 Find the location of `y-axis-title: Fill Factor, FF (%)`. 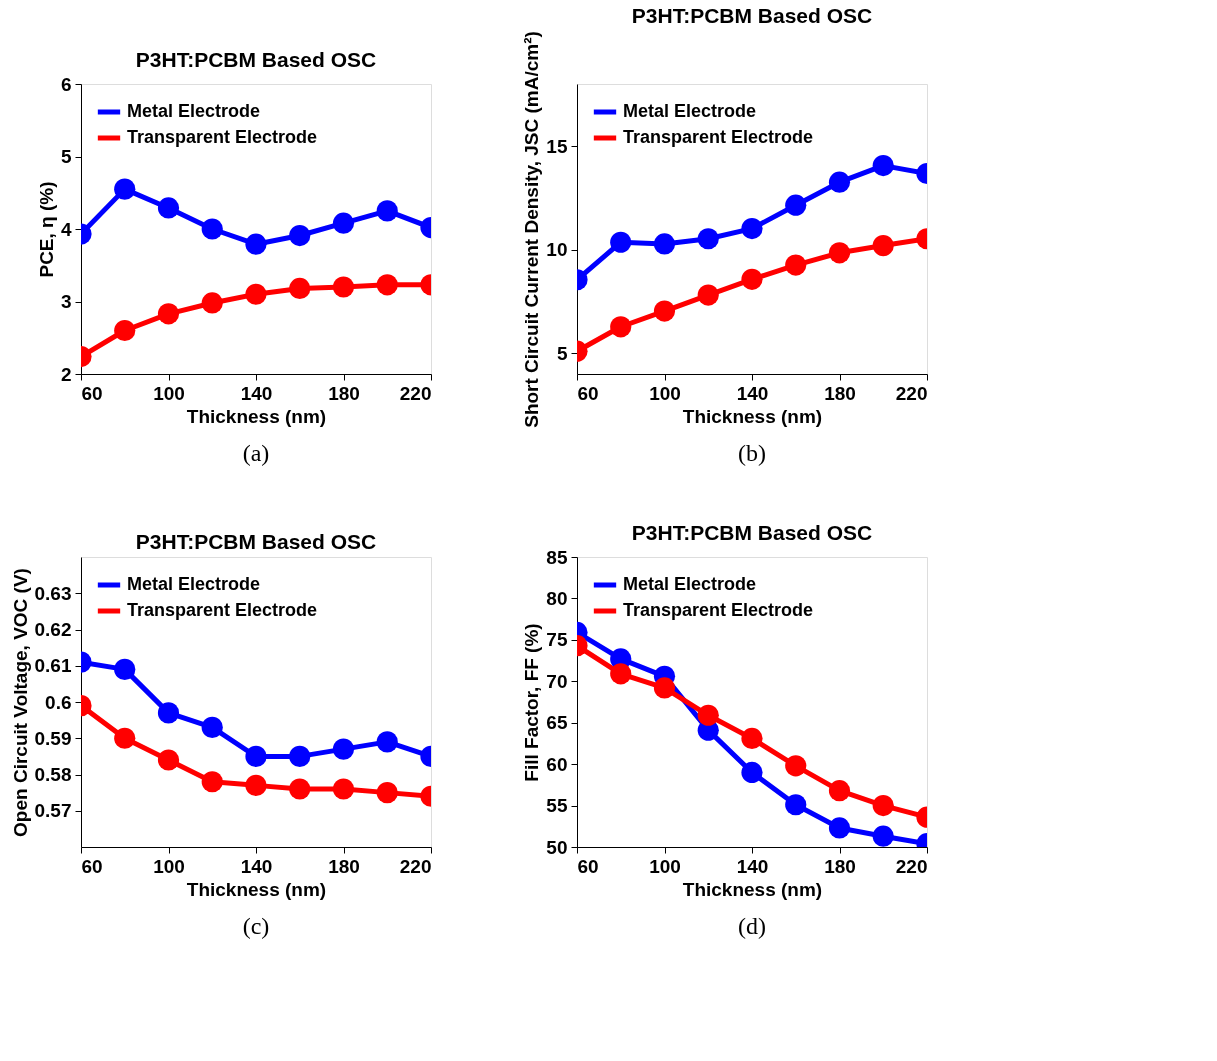

y-axis-title: Fill Factor, FF (%) is located at coordinates (532, 702).